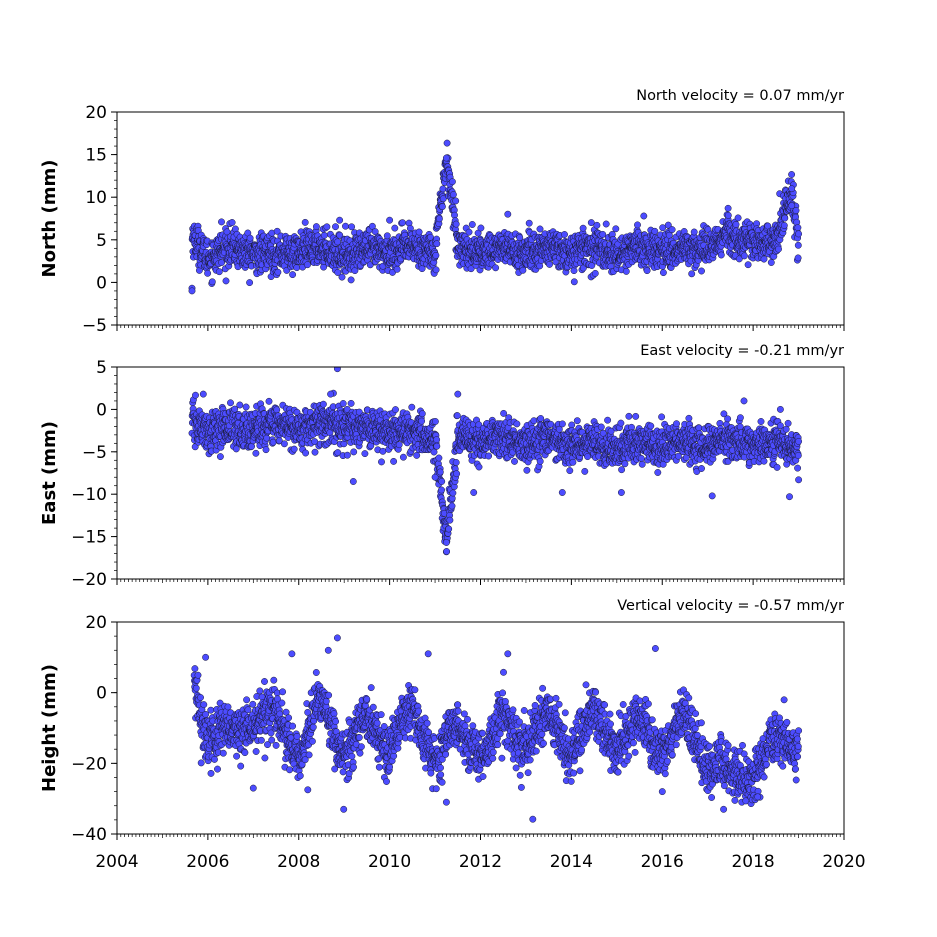 The image size is (937, 937). What do you see at coordinates (101, 283) in the screenshot?
I see `y-tick-label: 0` at bounding box center [101, 283].